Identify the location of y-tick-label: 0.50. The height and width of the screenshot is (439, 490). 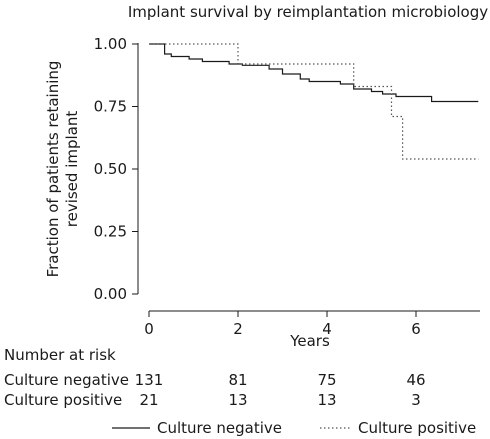
(110, 169).